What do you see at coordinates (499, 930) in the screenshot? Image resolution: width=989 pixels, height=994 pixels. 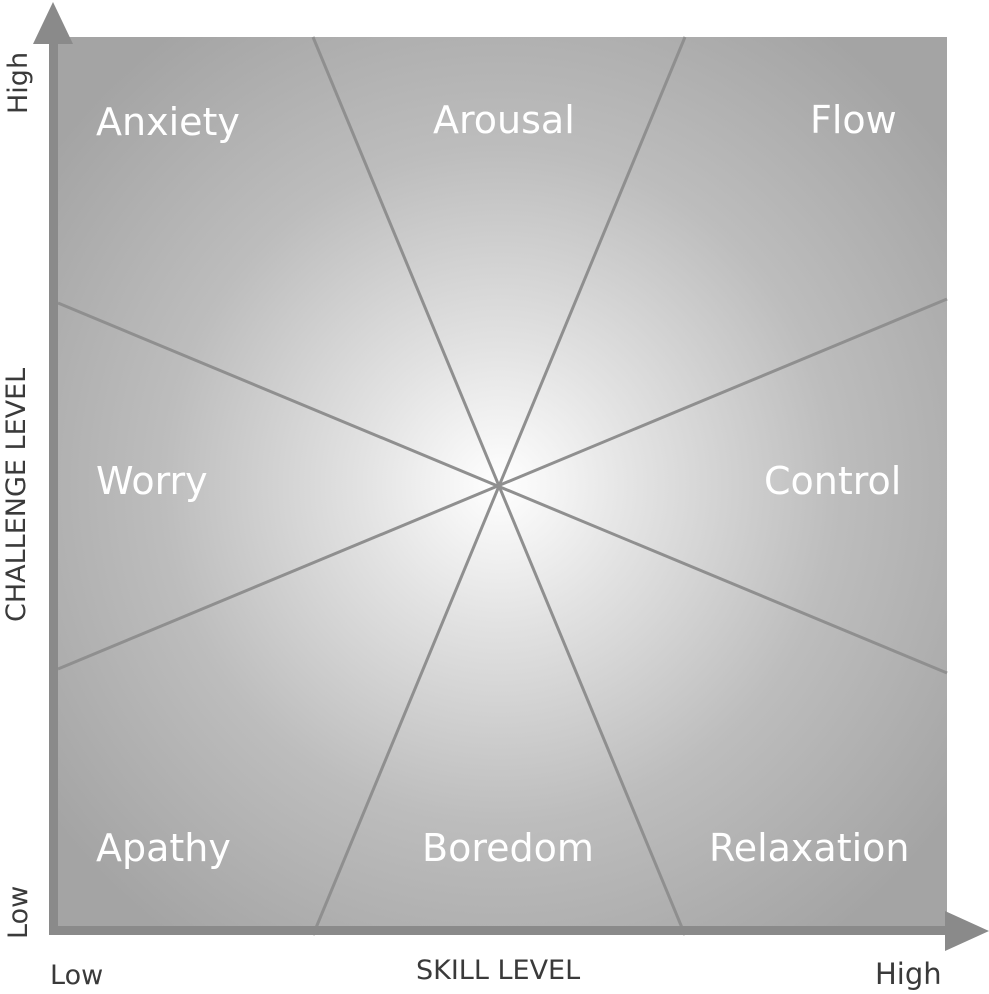 I see `x-axis-line` at bounding box center [499, 930].